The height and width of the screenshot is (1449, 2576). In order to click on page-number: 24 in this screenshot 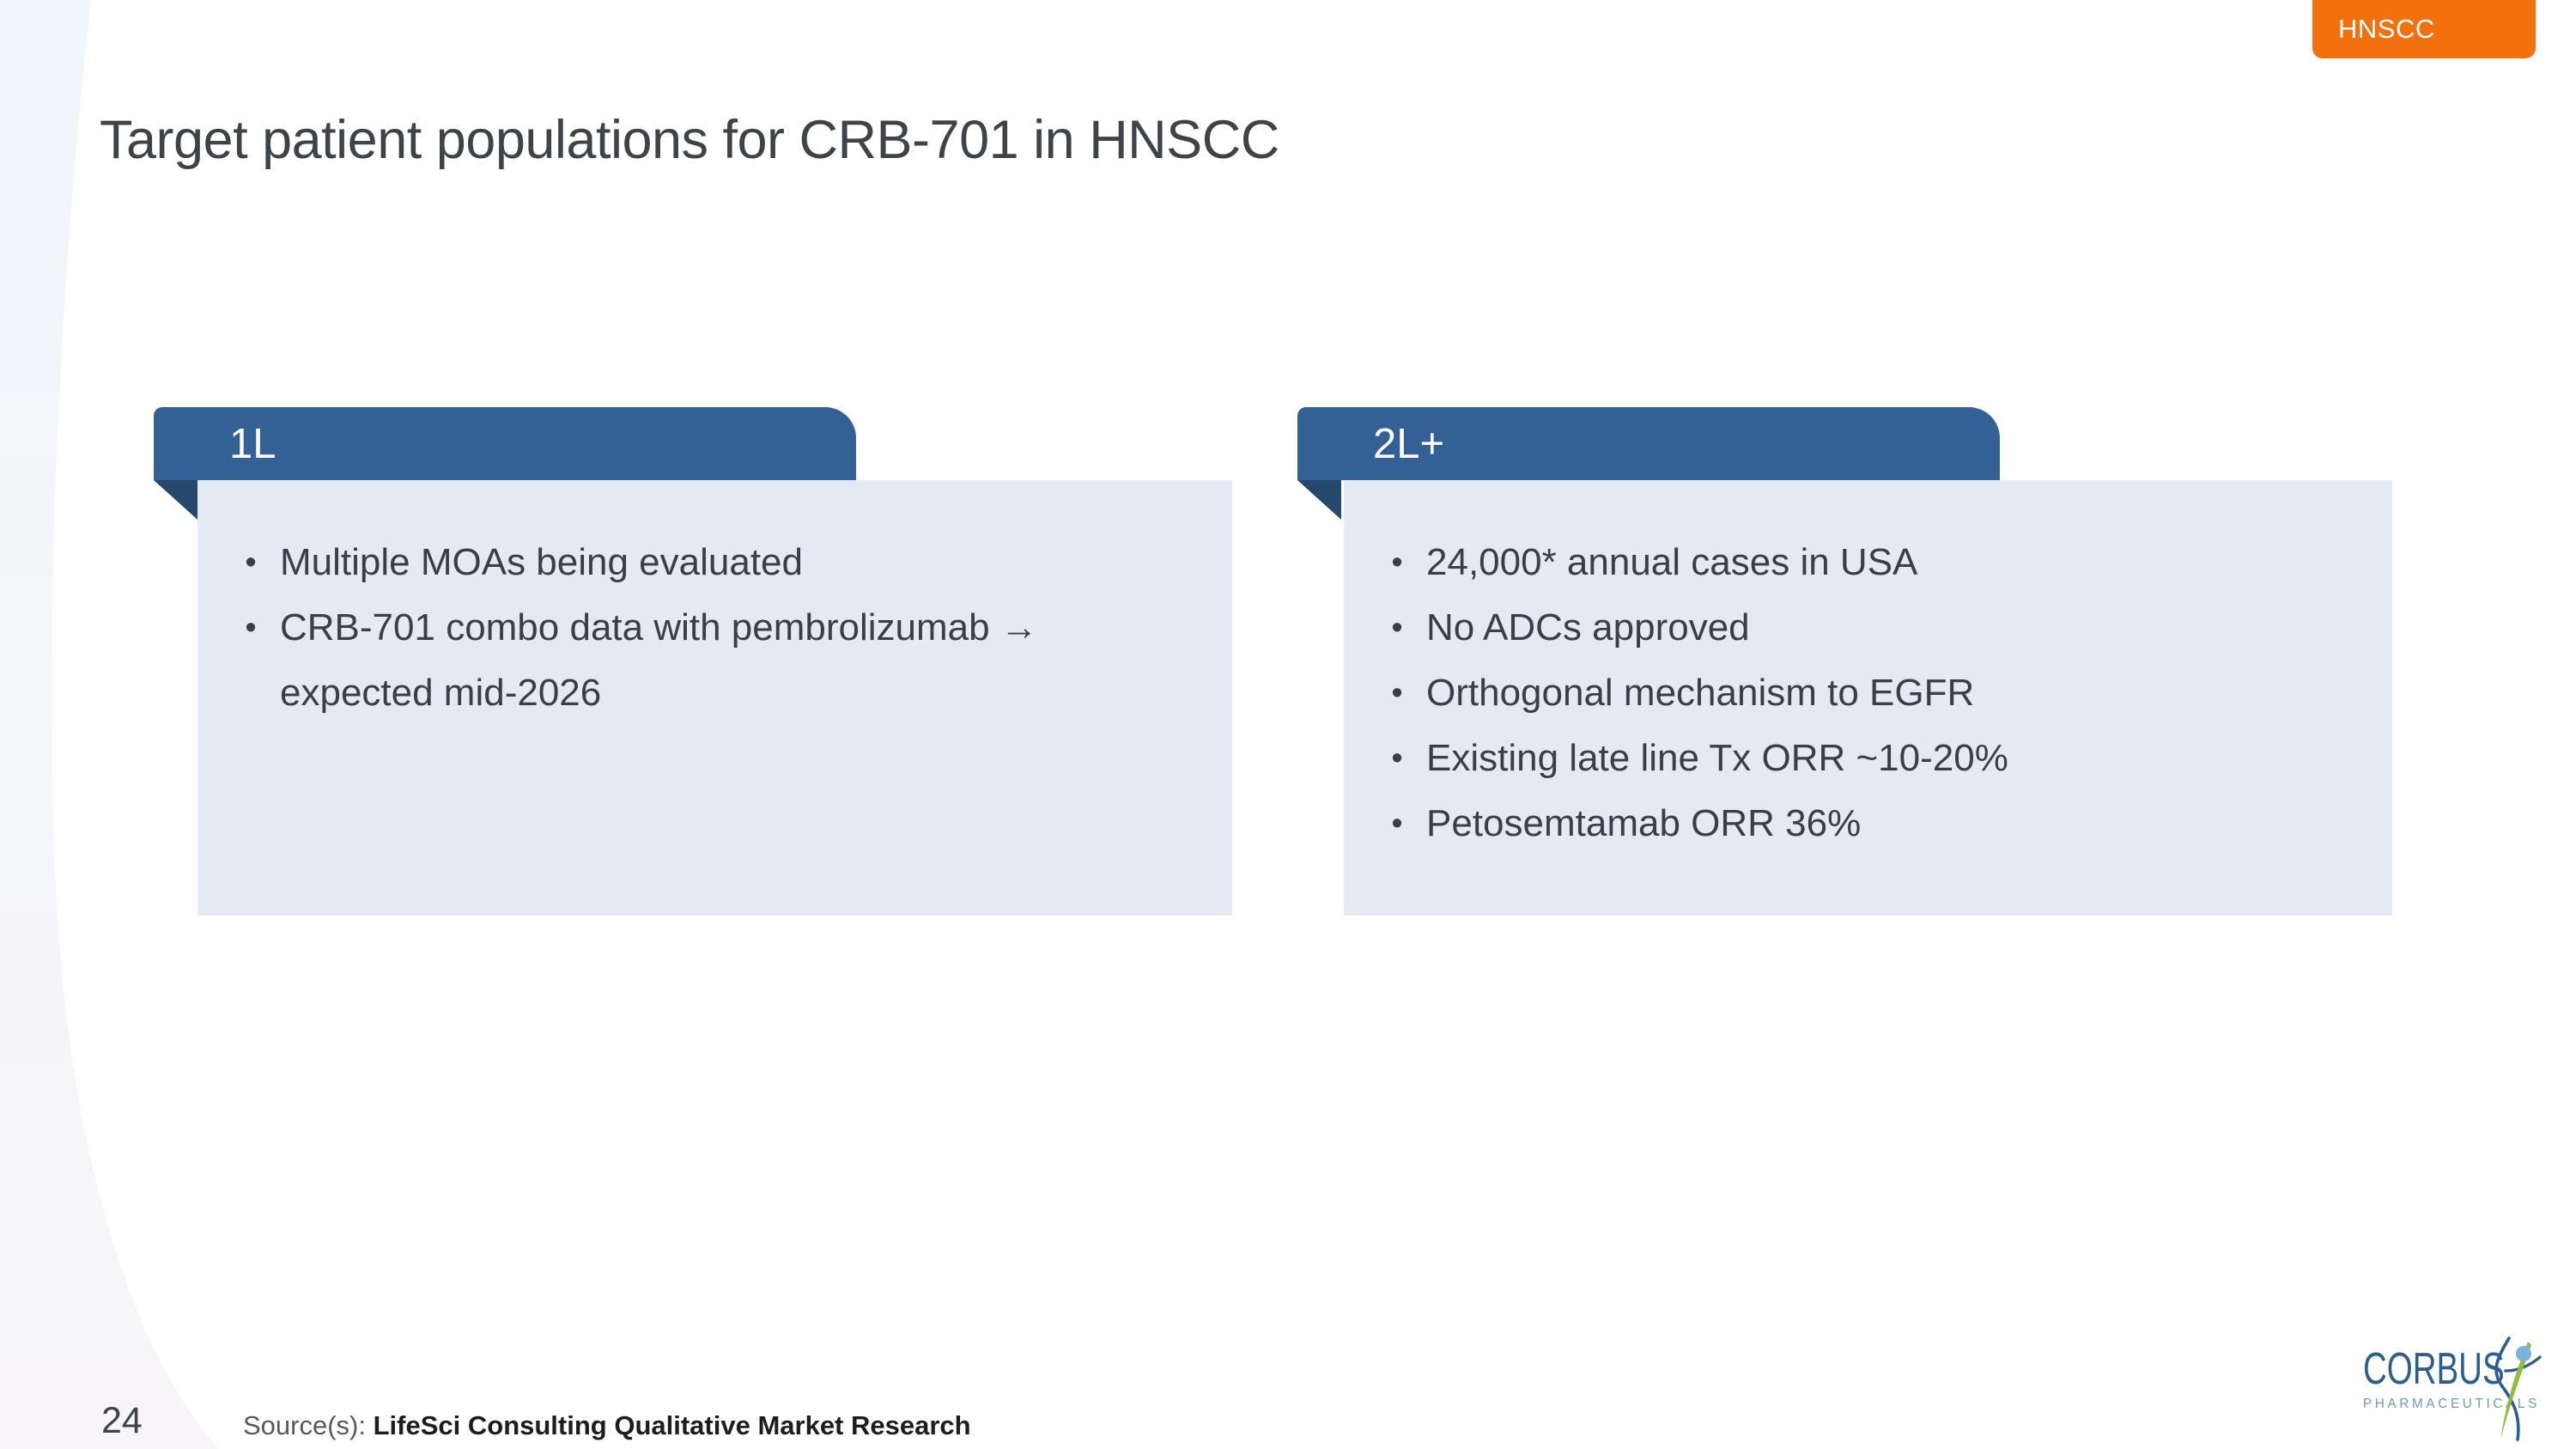, I will do `click(122, 1420)`.